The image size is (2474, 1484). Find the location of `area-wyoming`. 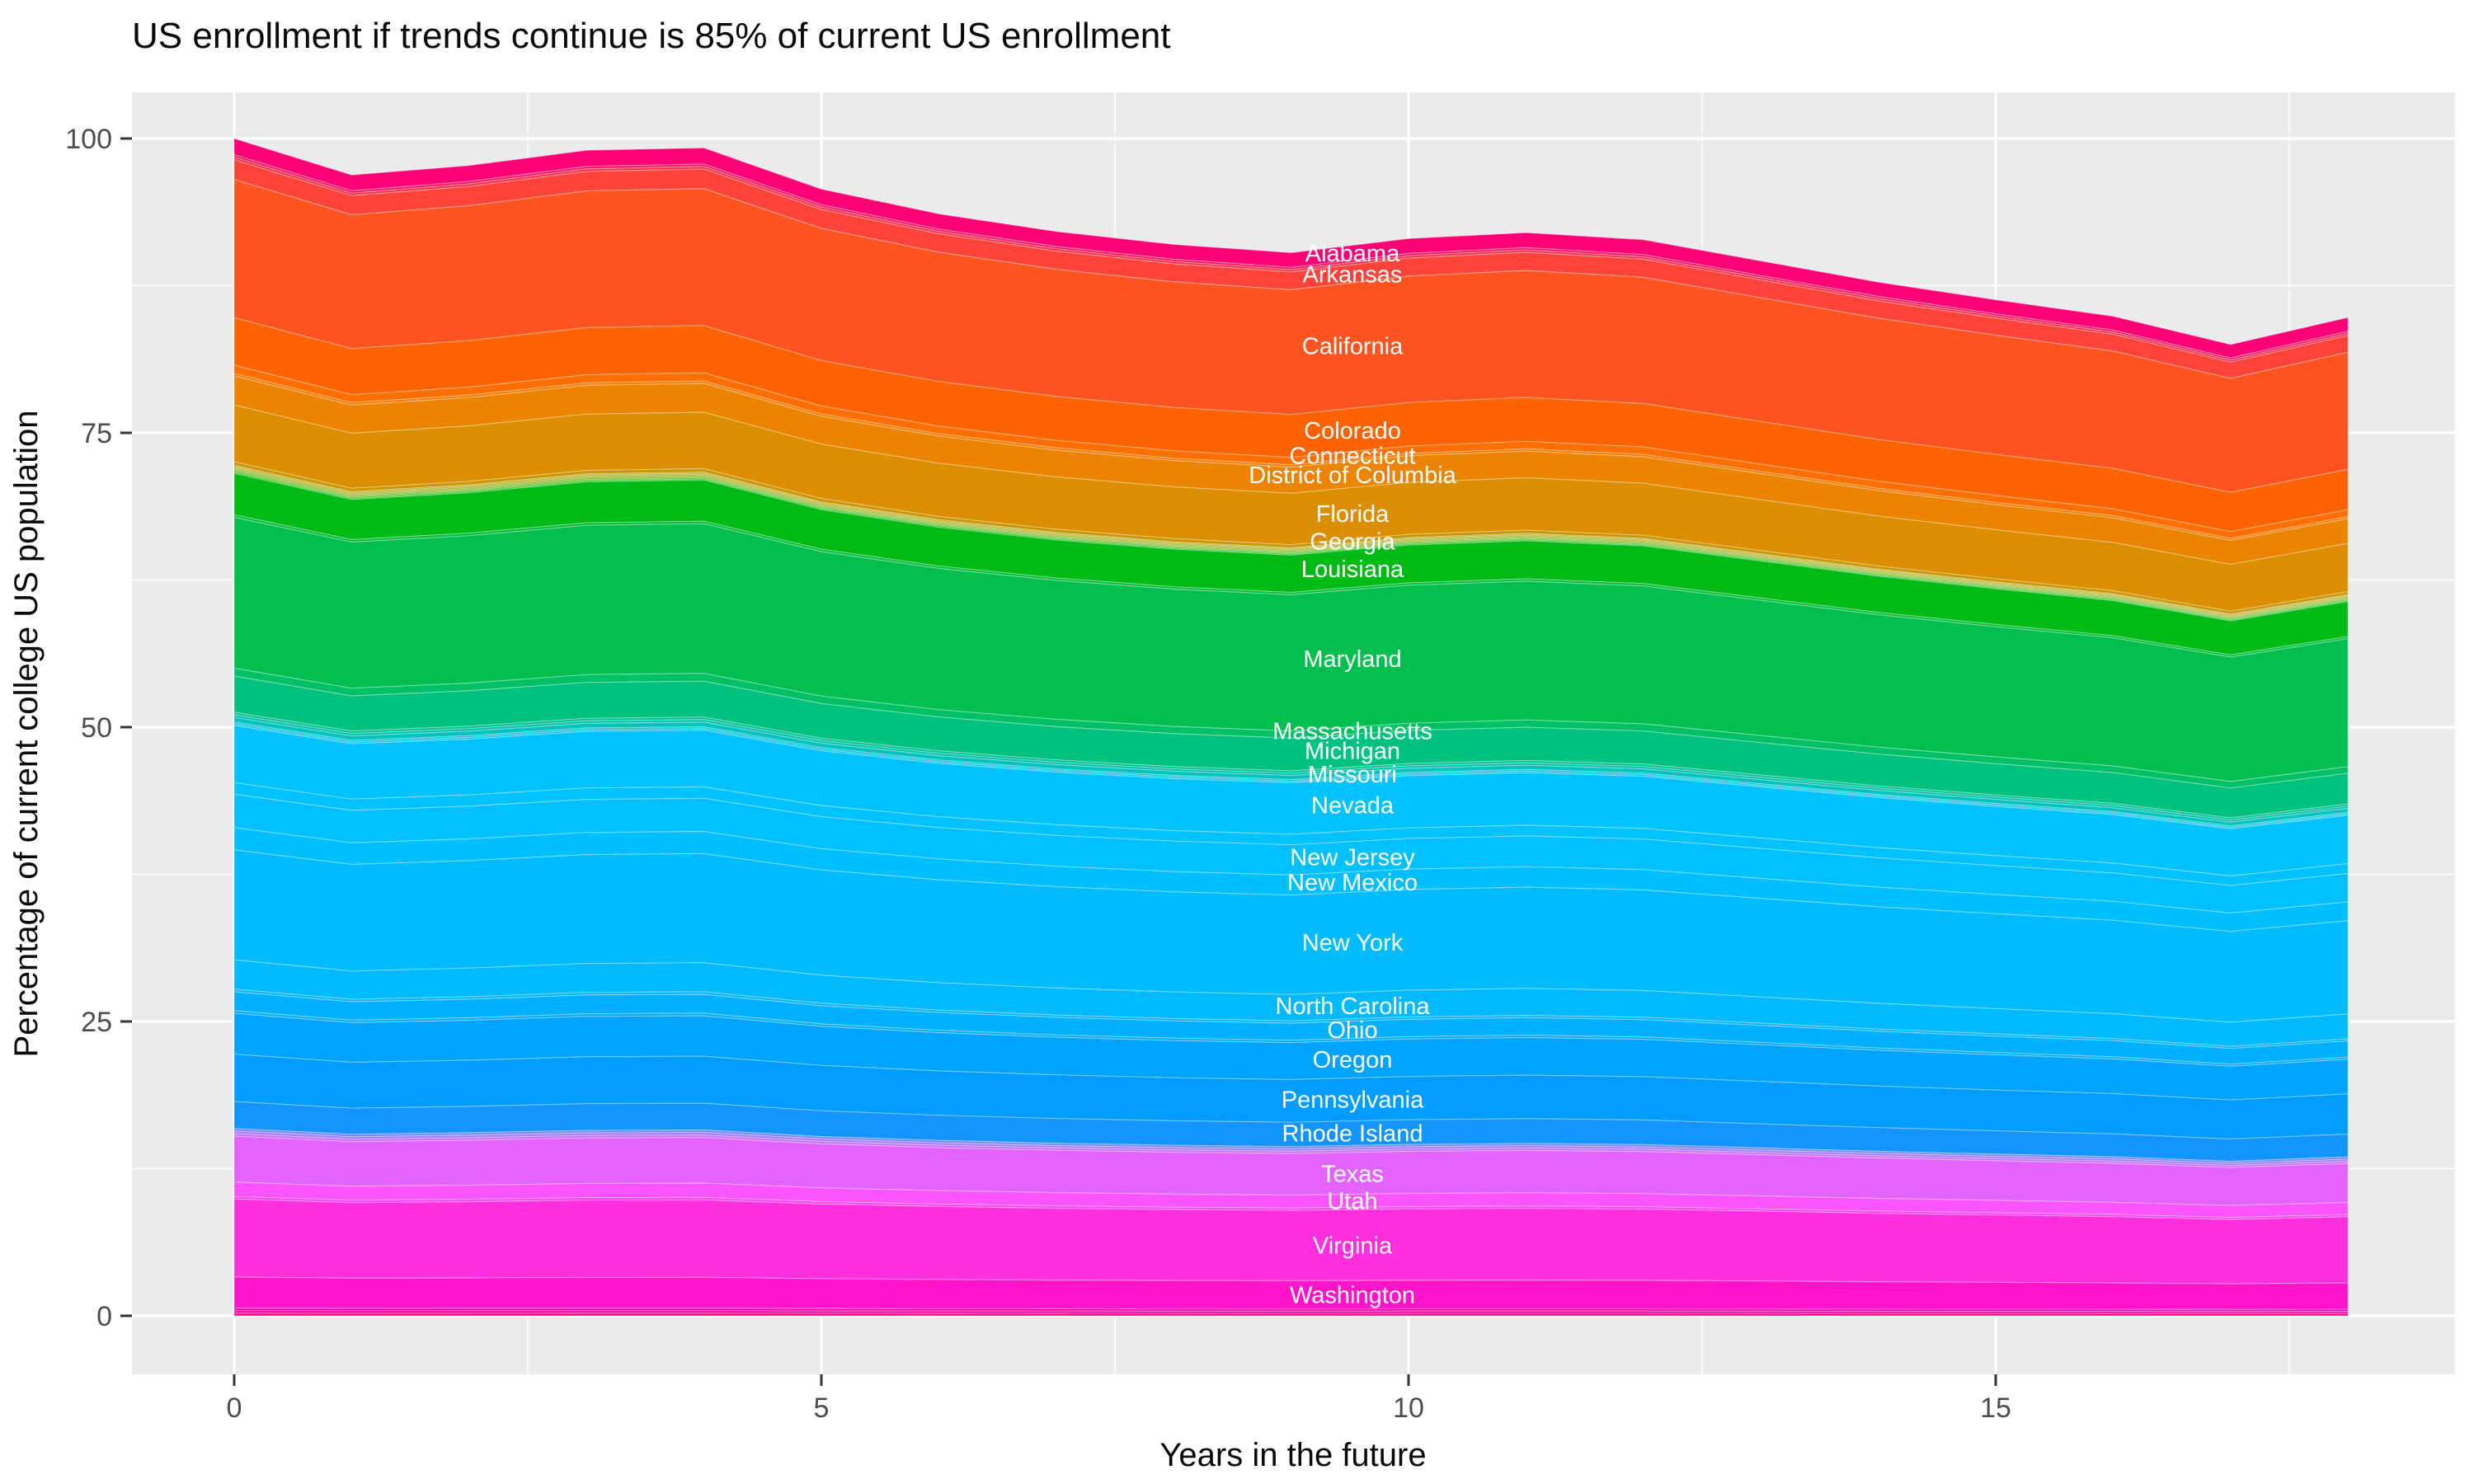

area-wyoming is located at coordinates (1291, 1315).